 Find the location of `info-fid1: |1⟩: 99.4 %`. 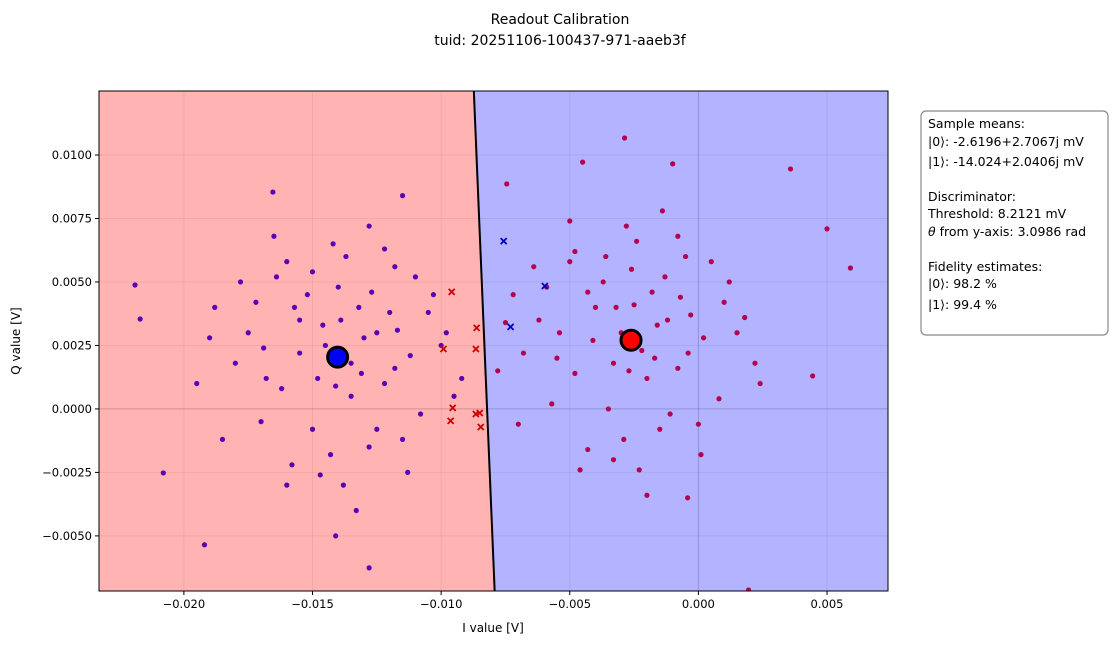

info-fid1: |1⟩: 99.4 % is located at coordinates (962, 304).